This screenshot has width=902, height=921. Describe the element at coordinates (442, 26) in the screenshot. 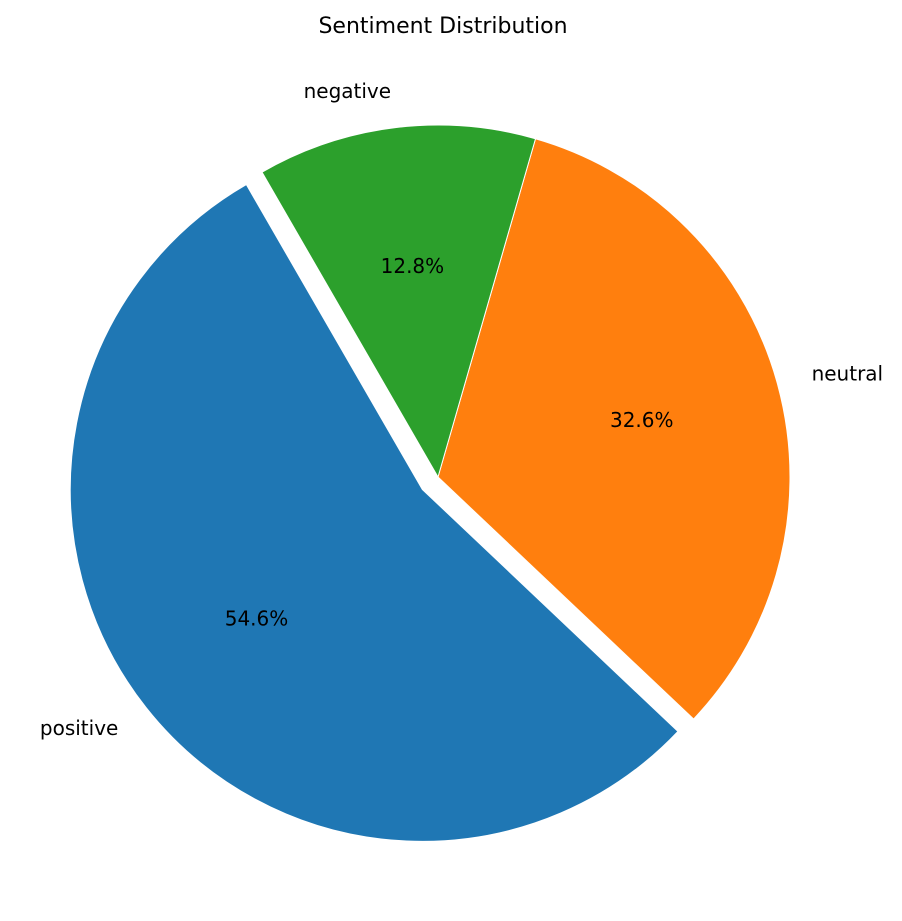

I see `chart-title: Sentiment Distribution` at that location.